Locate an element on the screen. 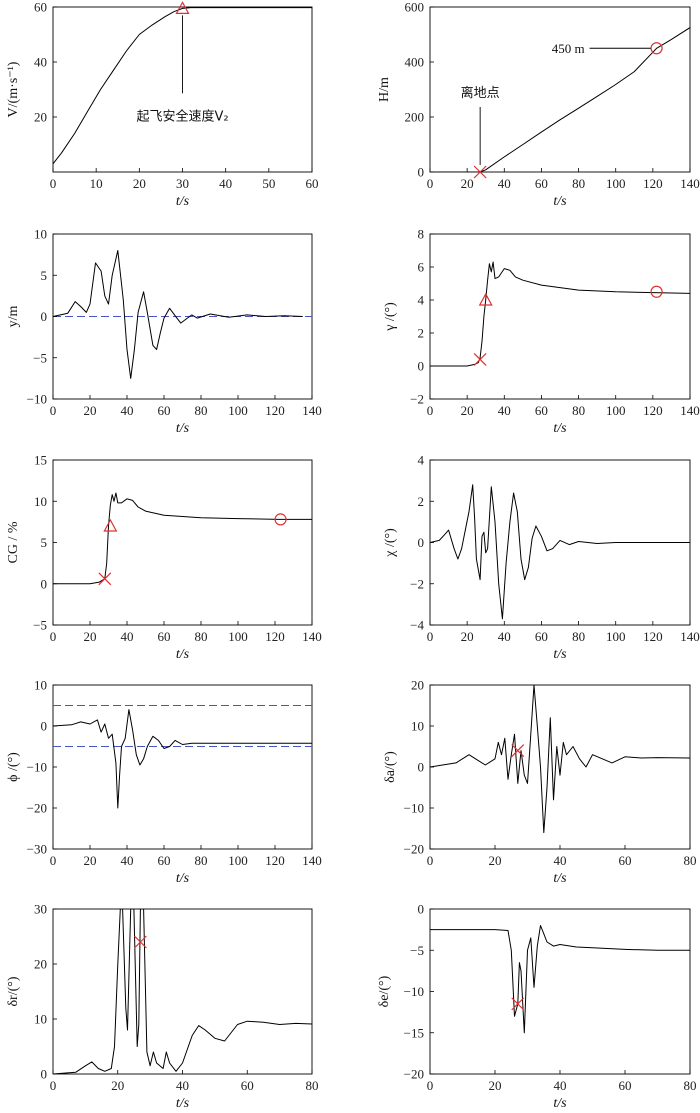 The image size is (700, 1113). y-axis-label: ϕ /(°) is located at coordinates (13, 767).